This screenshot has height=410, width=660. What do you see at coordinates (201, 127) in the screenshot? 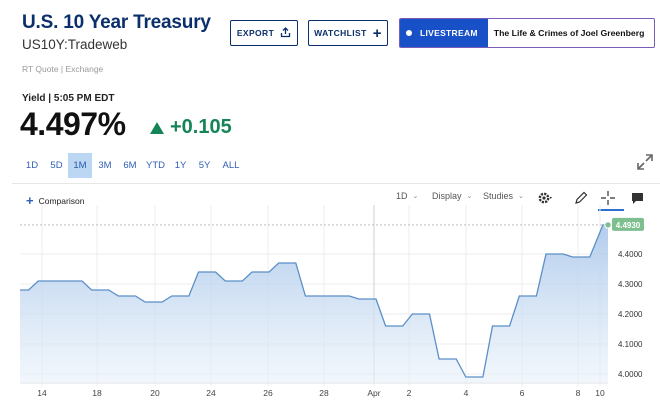
I see `change-value: +0.105` at bounding box center [201, 127].